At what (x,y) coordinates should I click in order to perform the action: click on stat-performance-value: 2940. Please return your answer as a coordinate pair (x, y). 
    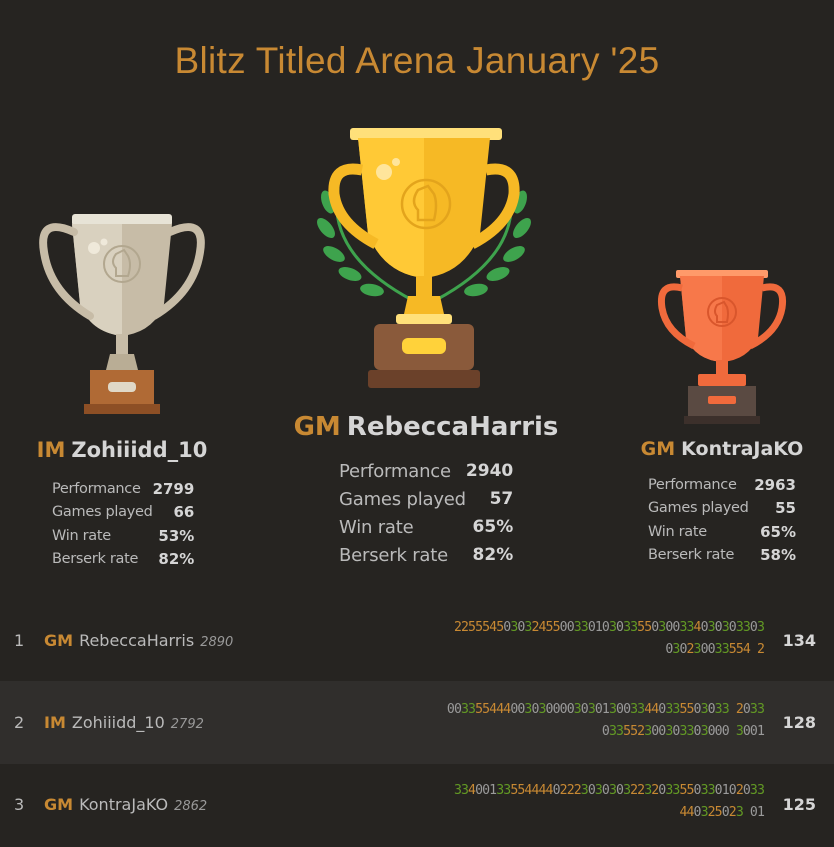
    Looking at the image, I should click on (489, 471).